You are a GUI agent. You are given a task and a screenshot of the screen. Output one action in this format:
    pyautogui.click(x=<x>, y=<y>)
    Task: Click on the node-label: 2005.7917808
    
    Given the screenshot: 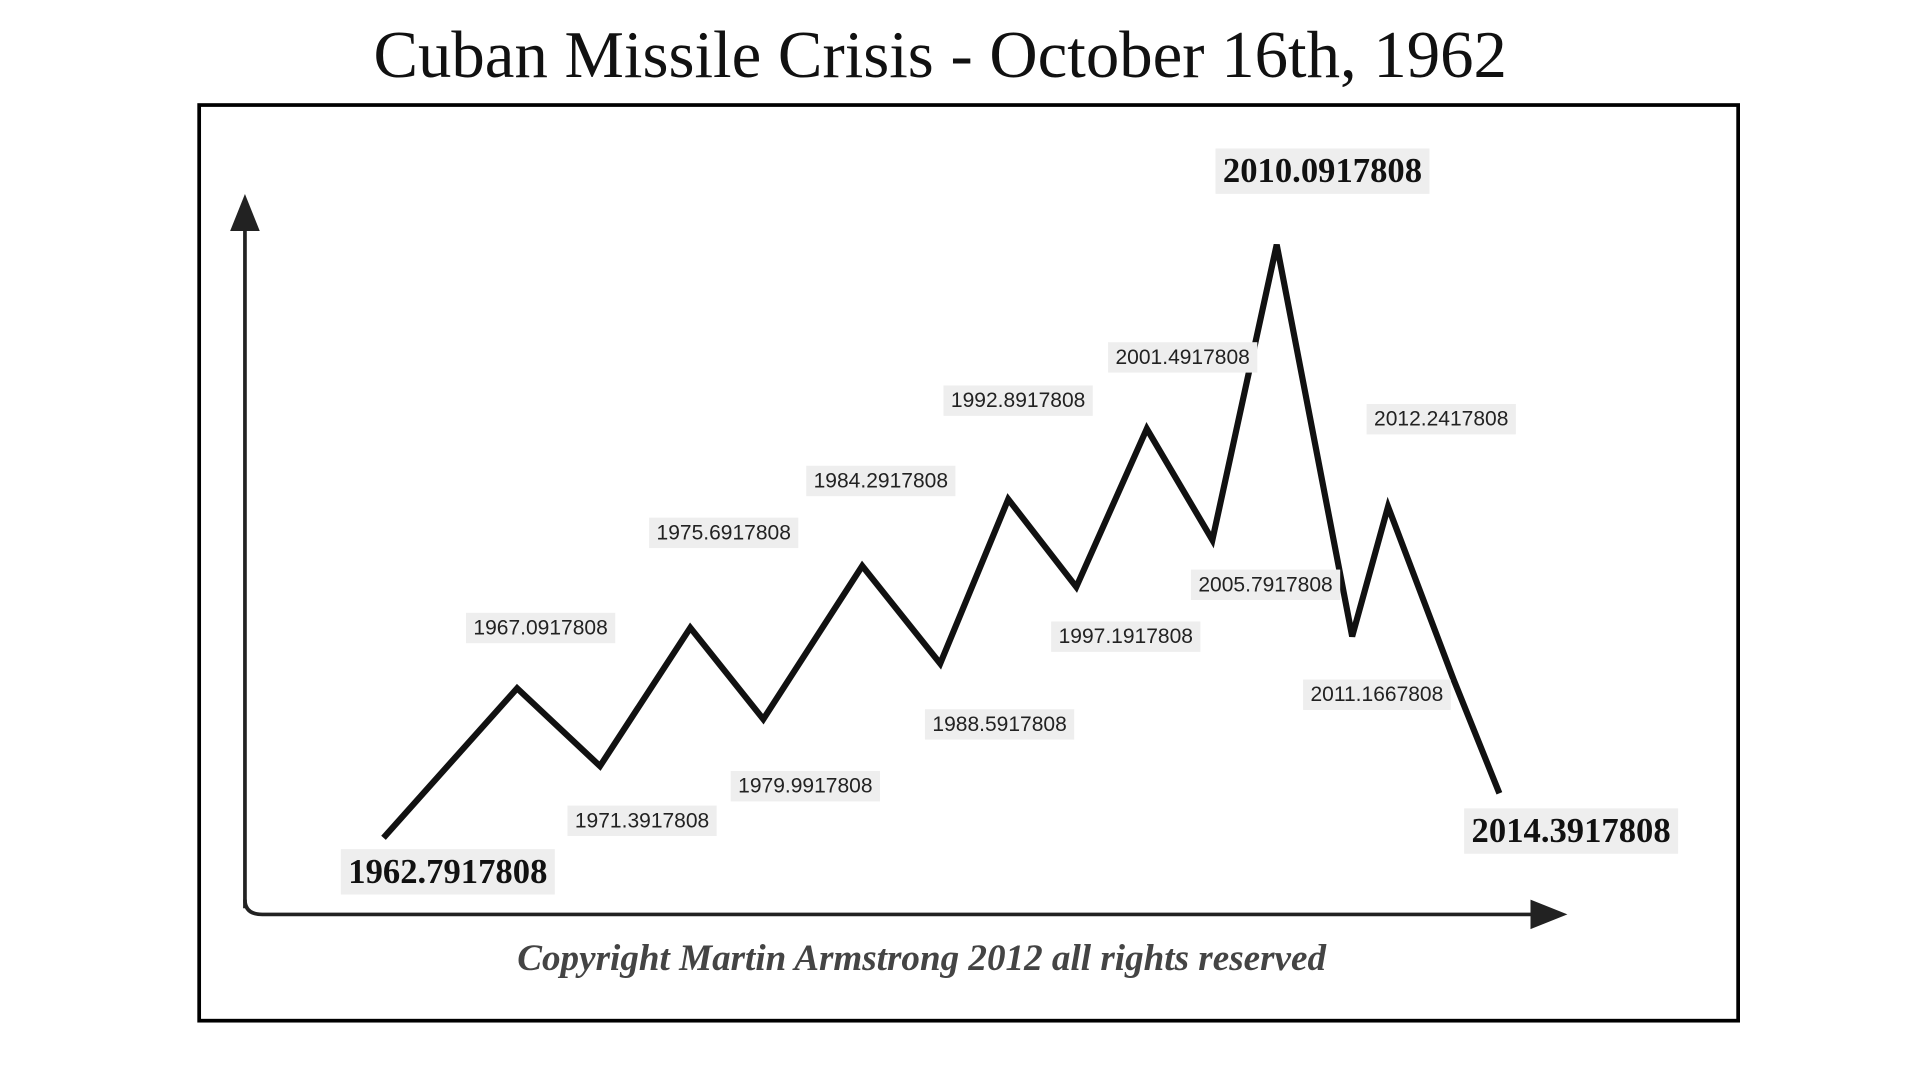 What is the action you would take?
    pyautogui.click(x=1265, y=584)
    